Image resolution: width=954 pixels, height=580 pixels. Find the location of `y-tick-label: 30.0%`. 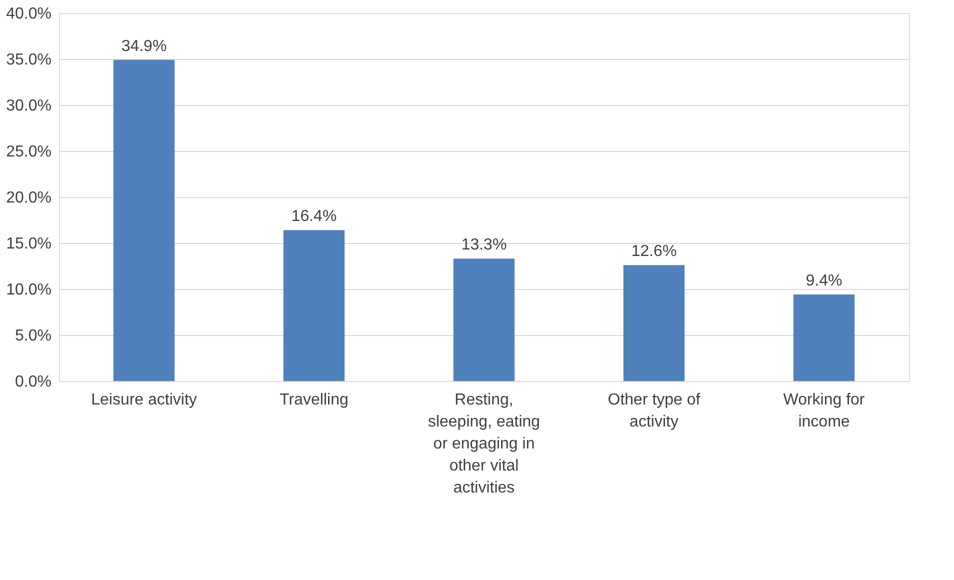

y-tick-label: 30.0% is located at coordinates (29, 106).